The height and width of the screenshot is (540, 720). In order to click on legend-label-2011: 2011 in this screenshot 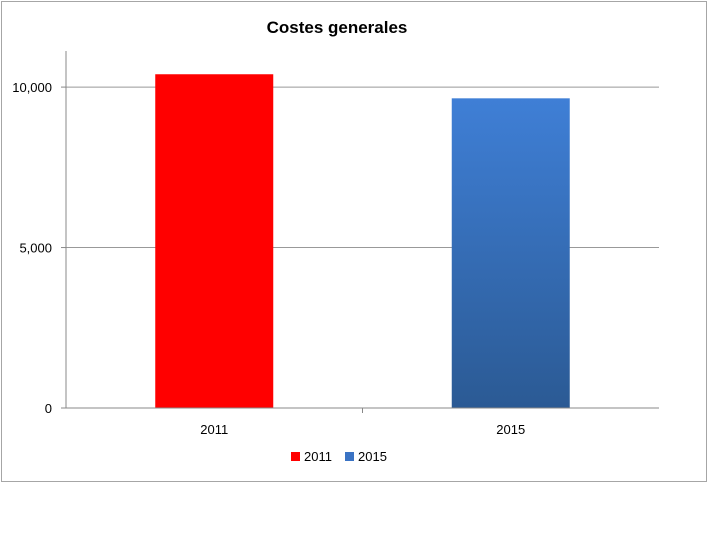, I will do `click(318, 456)`.